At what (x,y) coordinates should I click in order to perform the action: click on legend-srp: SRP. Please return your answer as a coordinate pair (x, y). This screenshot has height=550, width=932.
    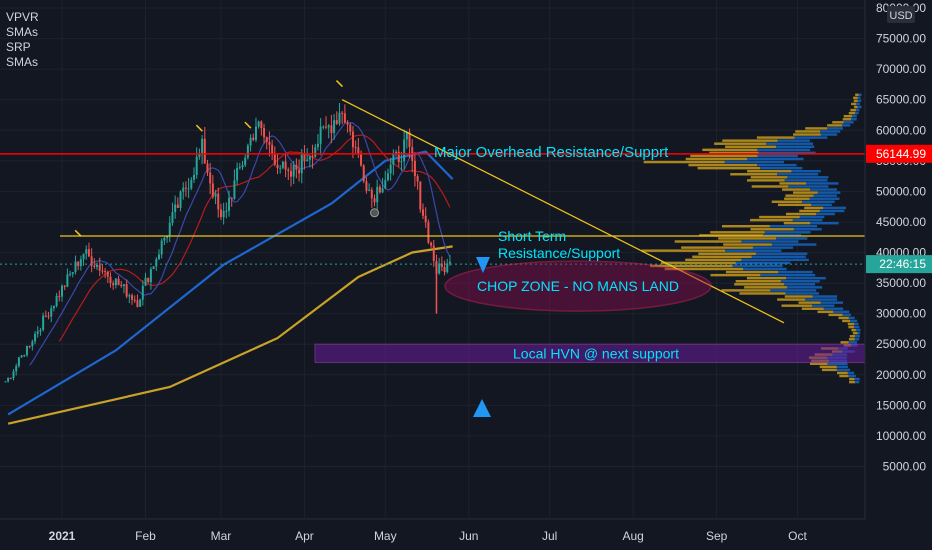
    Looking at the image, I should click on (18, 47).